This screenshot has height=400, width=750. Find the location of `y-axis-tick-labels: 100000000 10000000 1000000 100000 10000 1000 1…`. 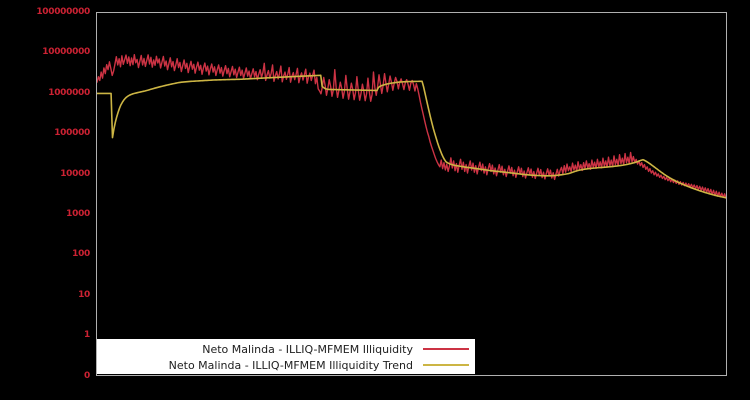

y-axis-tick-labels: 100000000 10000000 1000000 100000 10000 1000 1… is located at coordinates (45, 200).